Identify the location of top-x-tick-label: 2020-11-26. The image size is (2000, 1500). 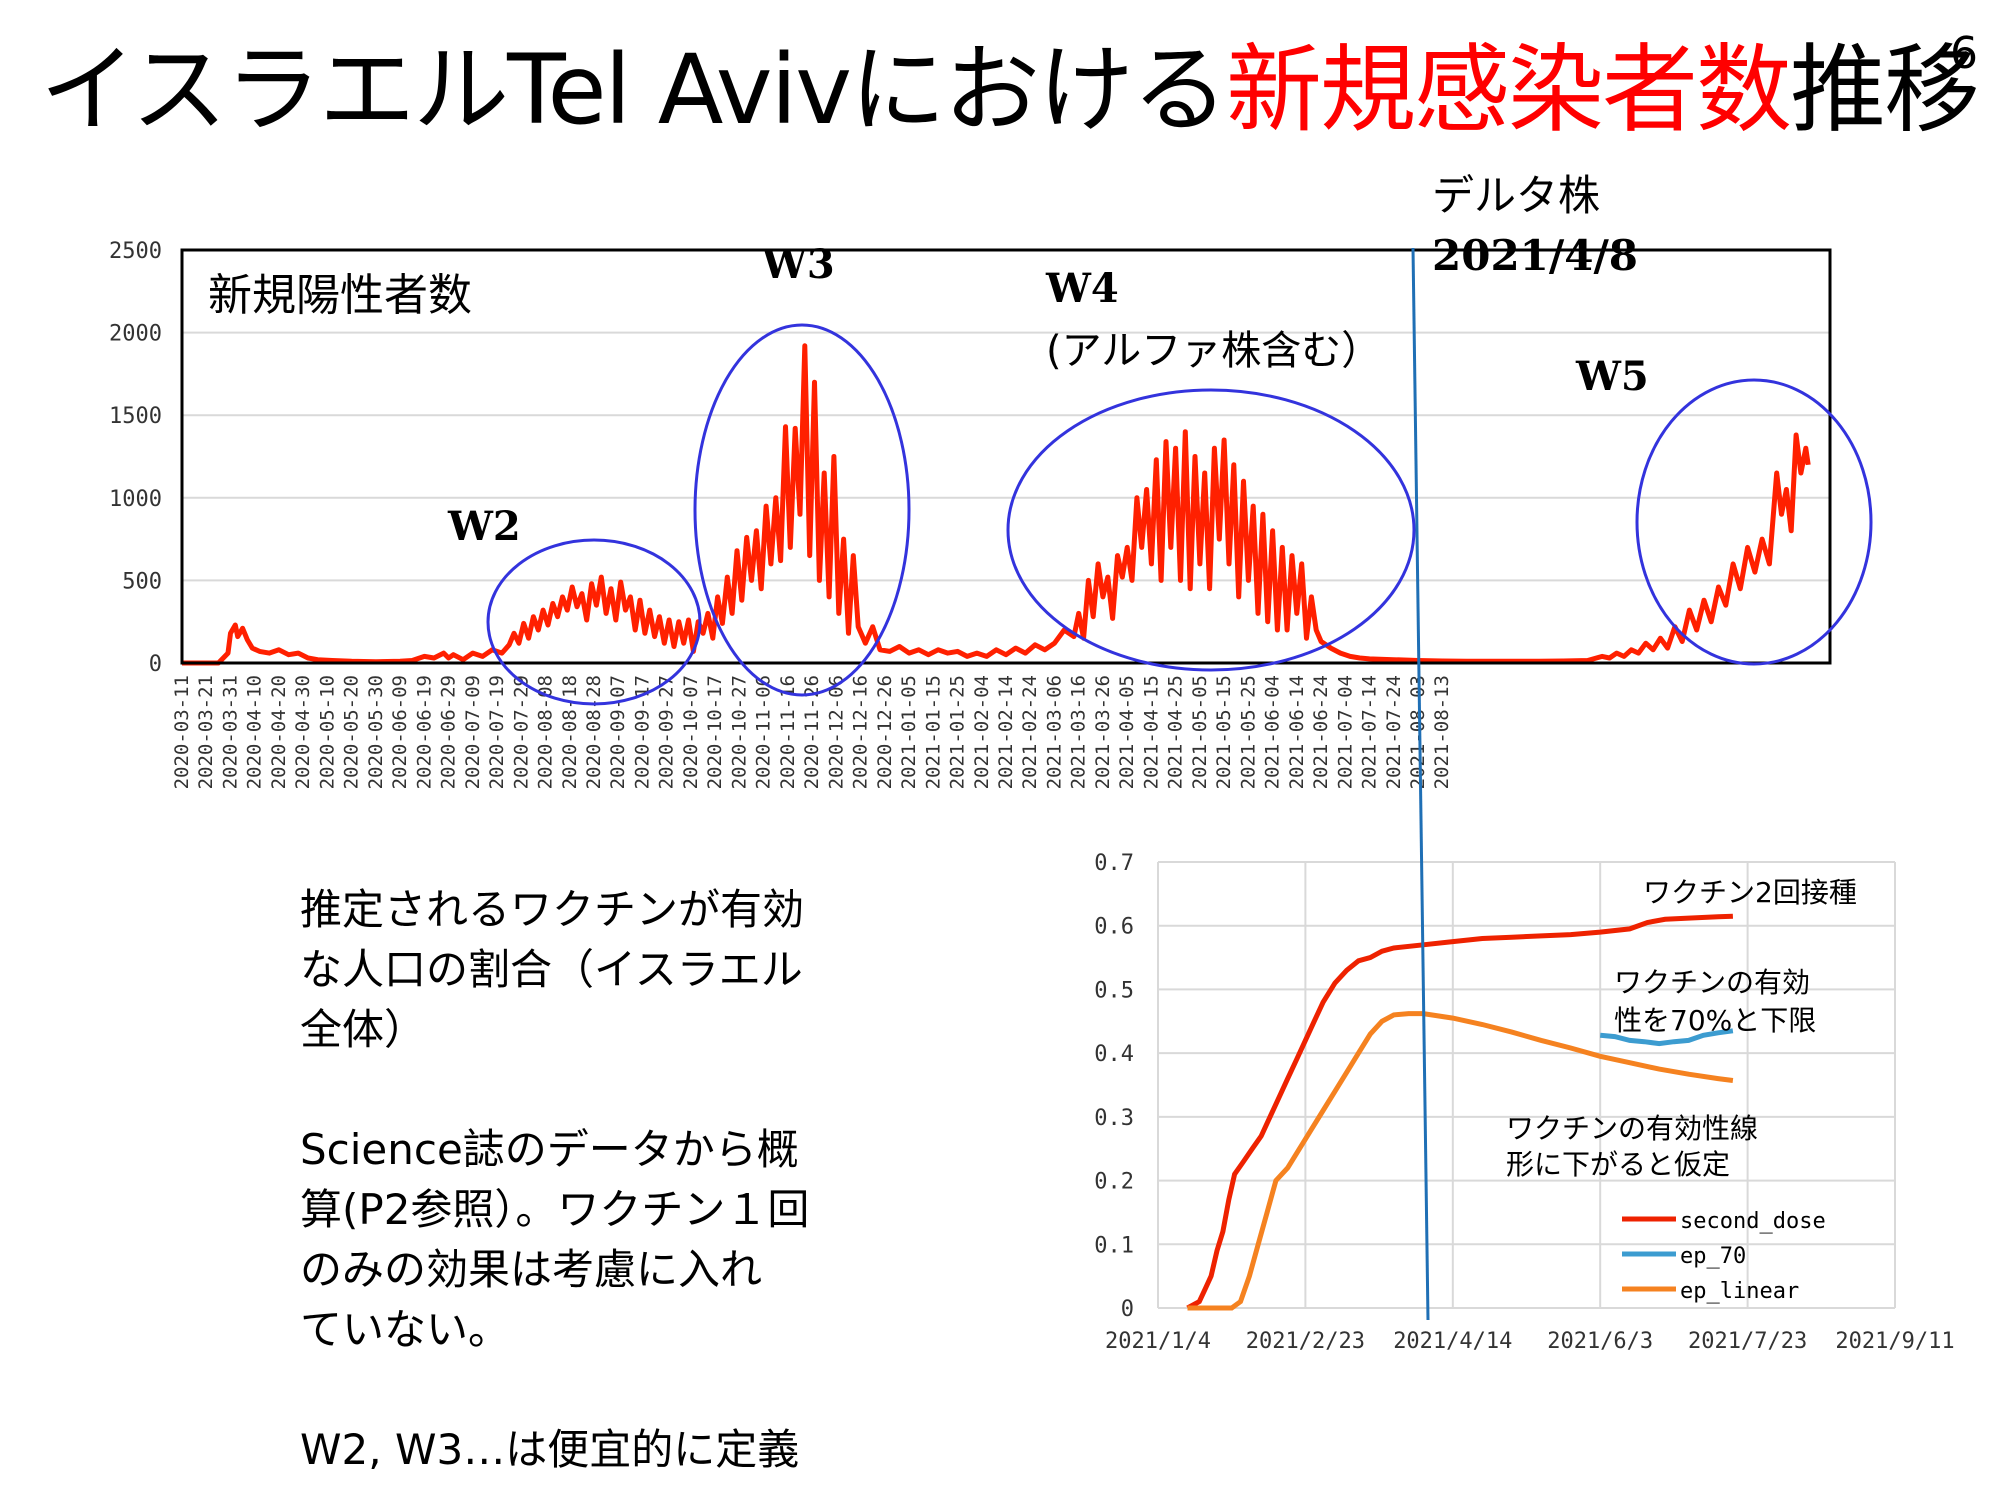
(812, 732).